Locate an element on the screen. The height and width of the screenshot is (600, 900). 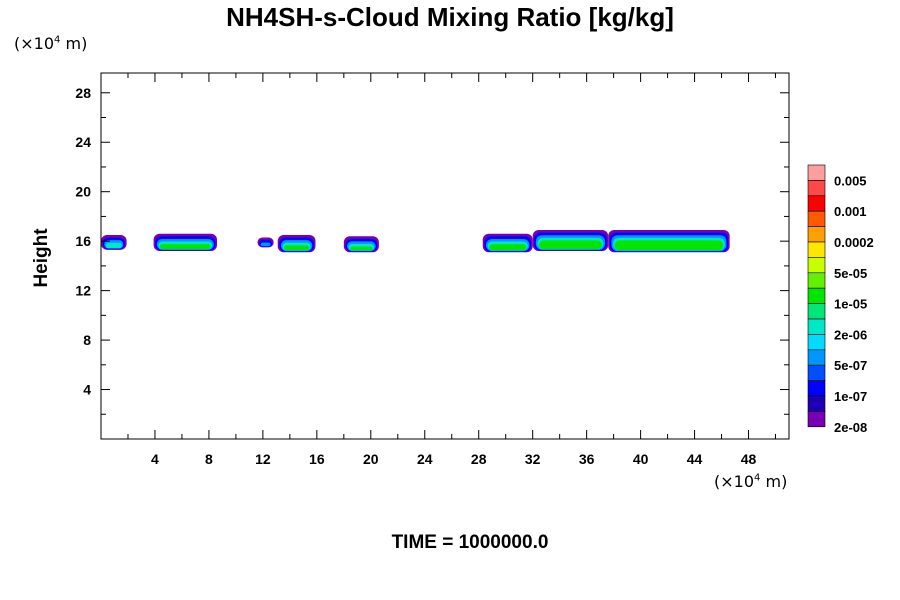
y-unit-exponent: 4 is located at coordinates (57, 40).